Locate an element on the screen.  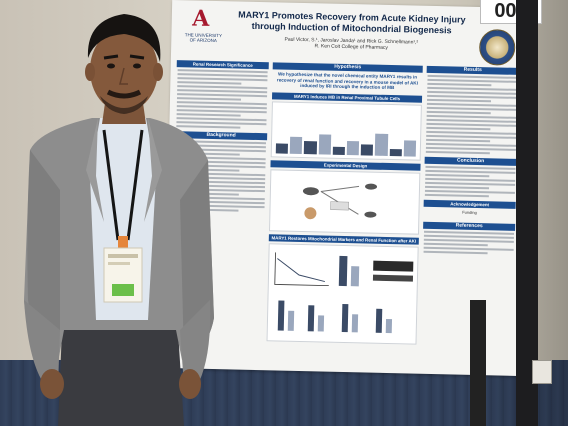
trousers is located at coordinates (121, 378).